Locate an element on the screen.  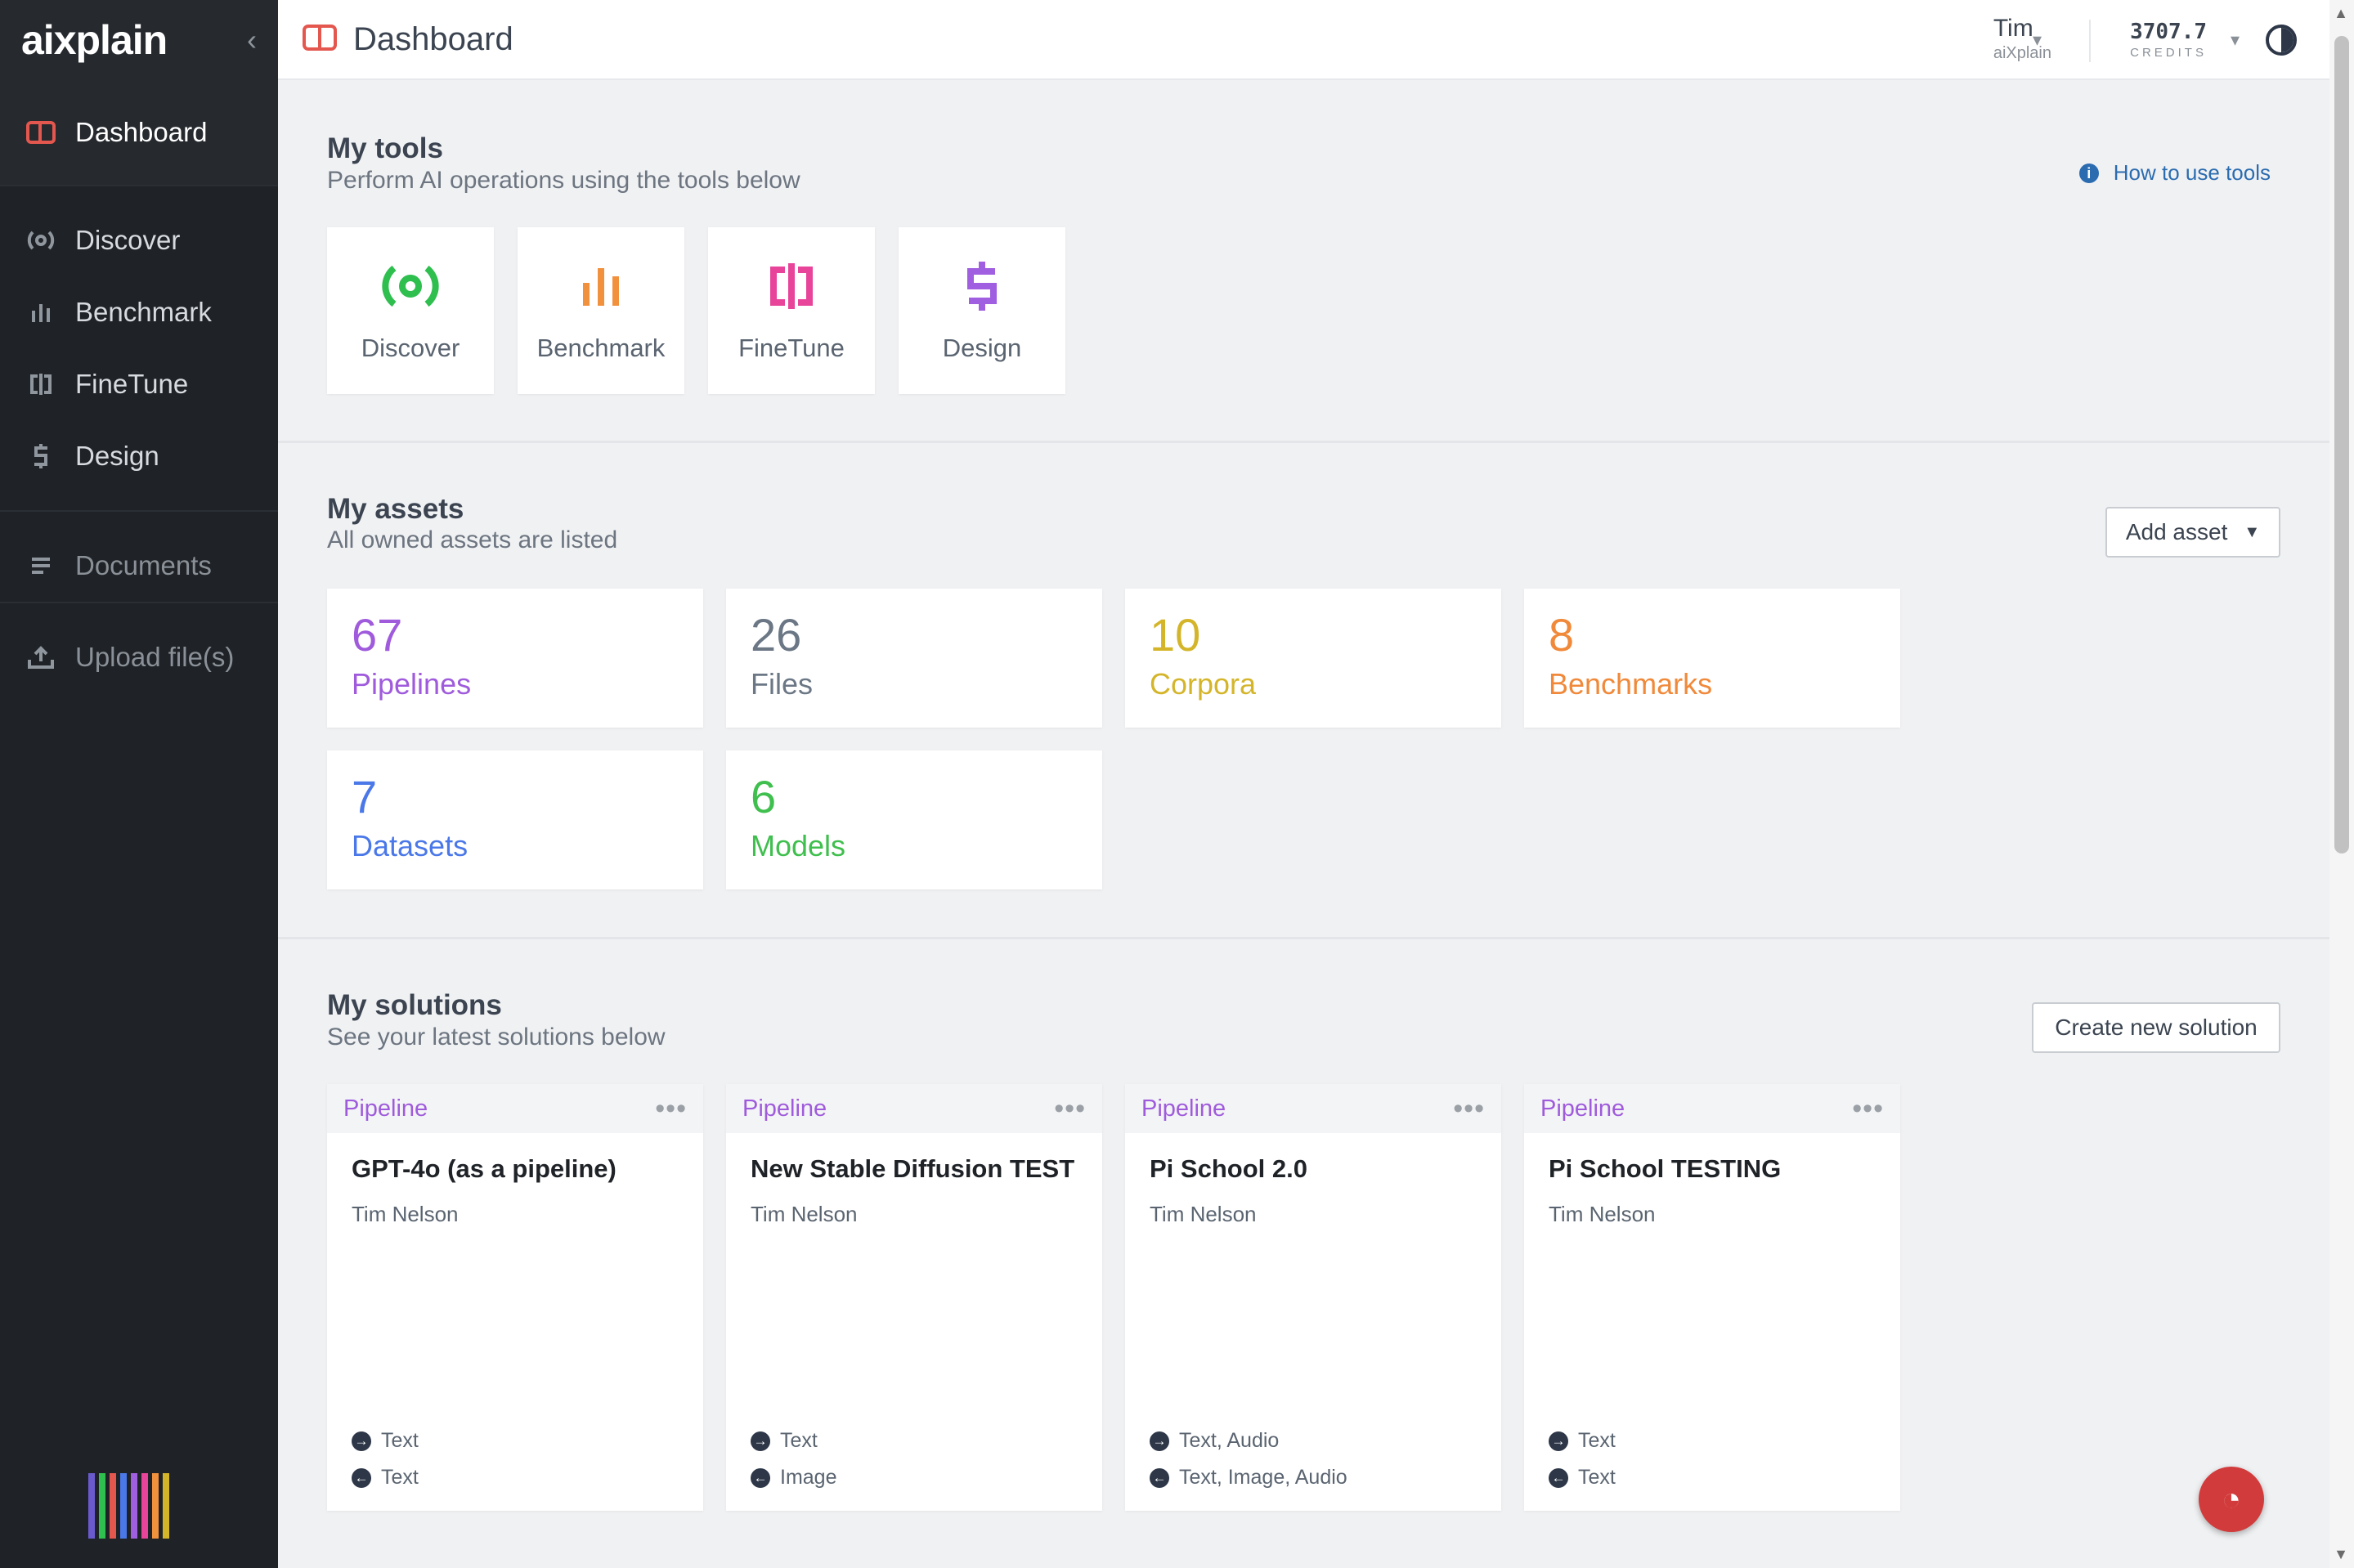
page-title: Dashboard is located at coordinates (433, 39).